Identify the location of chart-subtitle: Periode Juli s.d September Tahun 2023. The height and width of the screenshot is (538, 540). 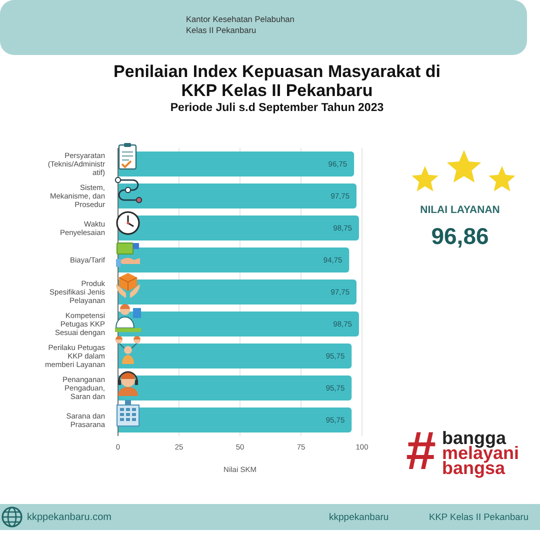
(277, 108).